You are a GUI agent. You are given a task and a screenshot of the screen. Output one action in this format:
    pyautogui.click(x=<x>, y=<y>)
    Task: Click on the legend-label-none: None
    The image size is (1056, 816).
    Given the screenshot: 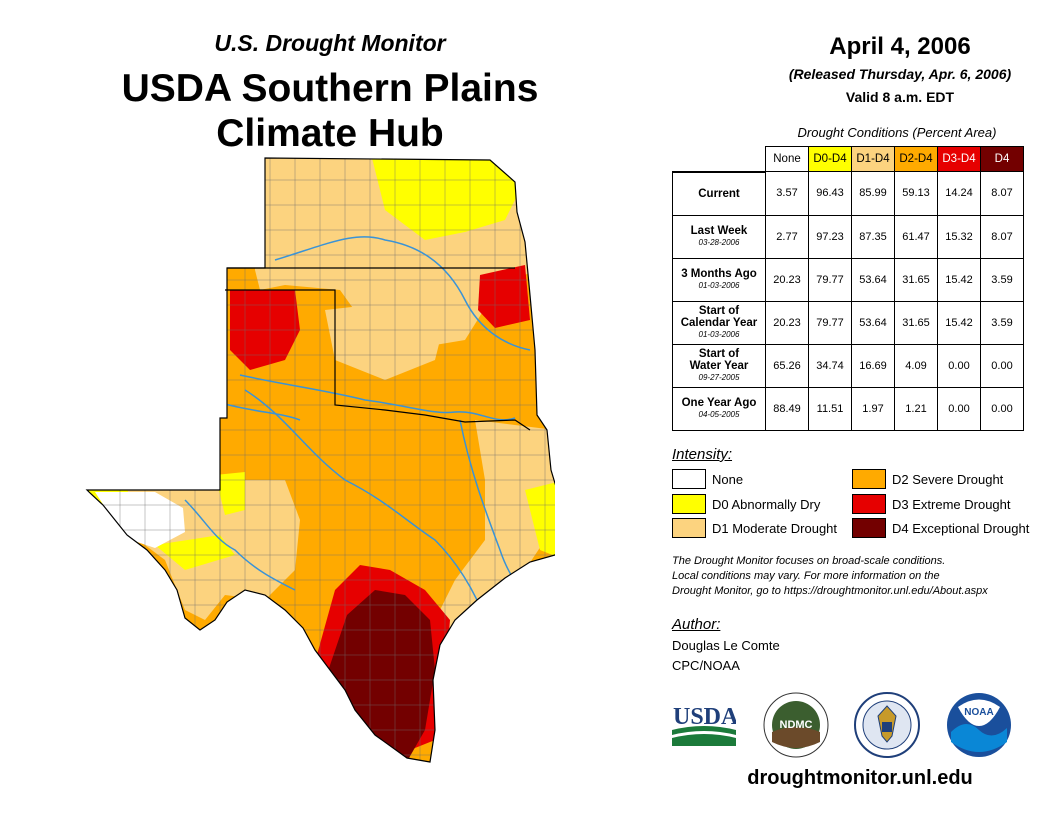 What is the action you would take?
    pyautogui.click(x=728, y=479)
    